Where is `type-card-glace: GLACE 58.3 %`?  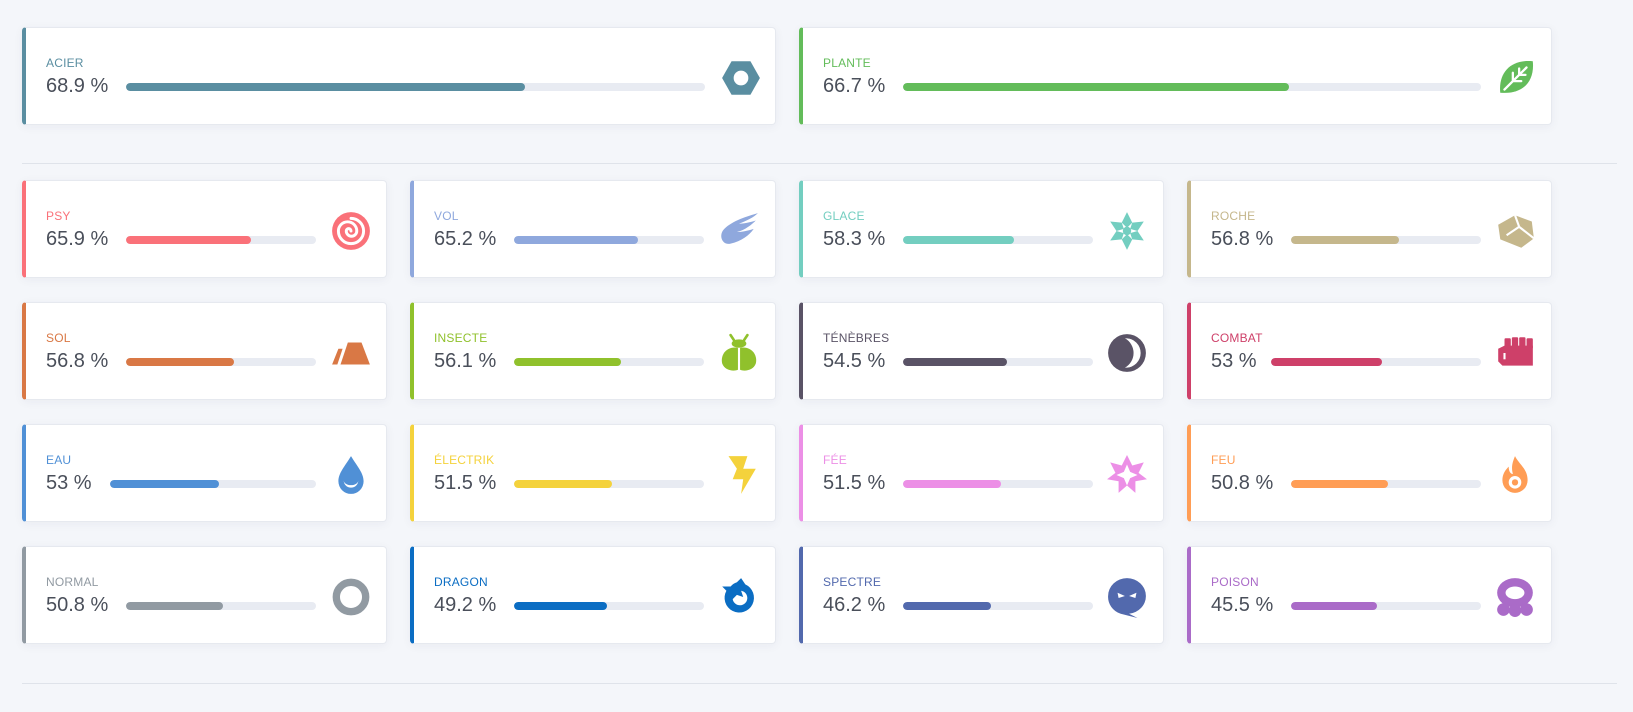 type-card-glace: GLACE 58.3 % is located at coordinates (981, 229).